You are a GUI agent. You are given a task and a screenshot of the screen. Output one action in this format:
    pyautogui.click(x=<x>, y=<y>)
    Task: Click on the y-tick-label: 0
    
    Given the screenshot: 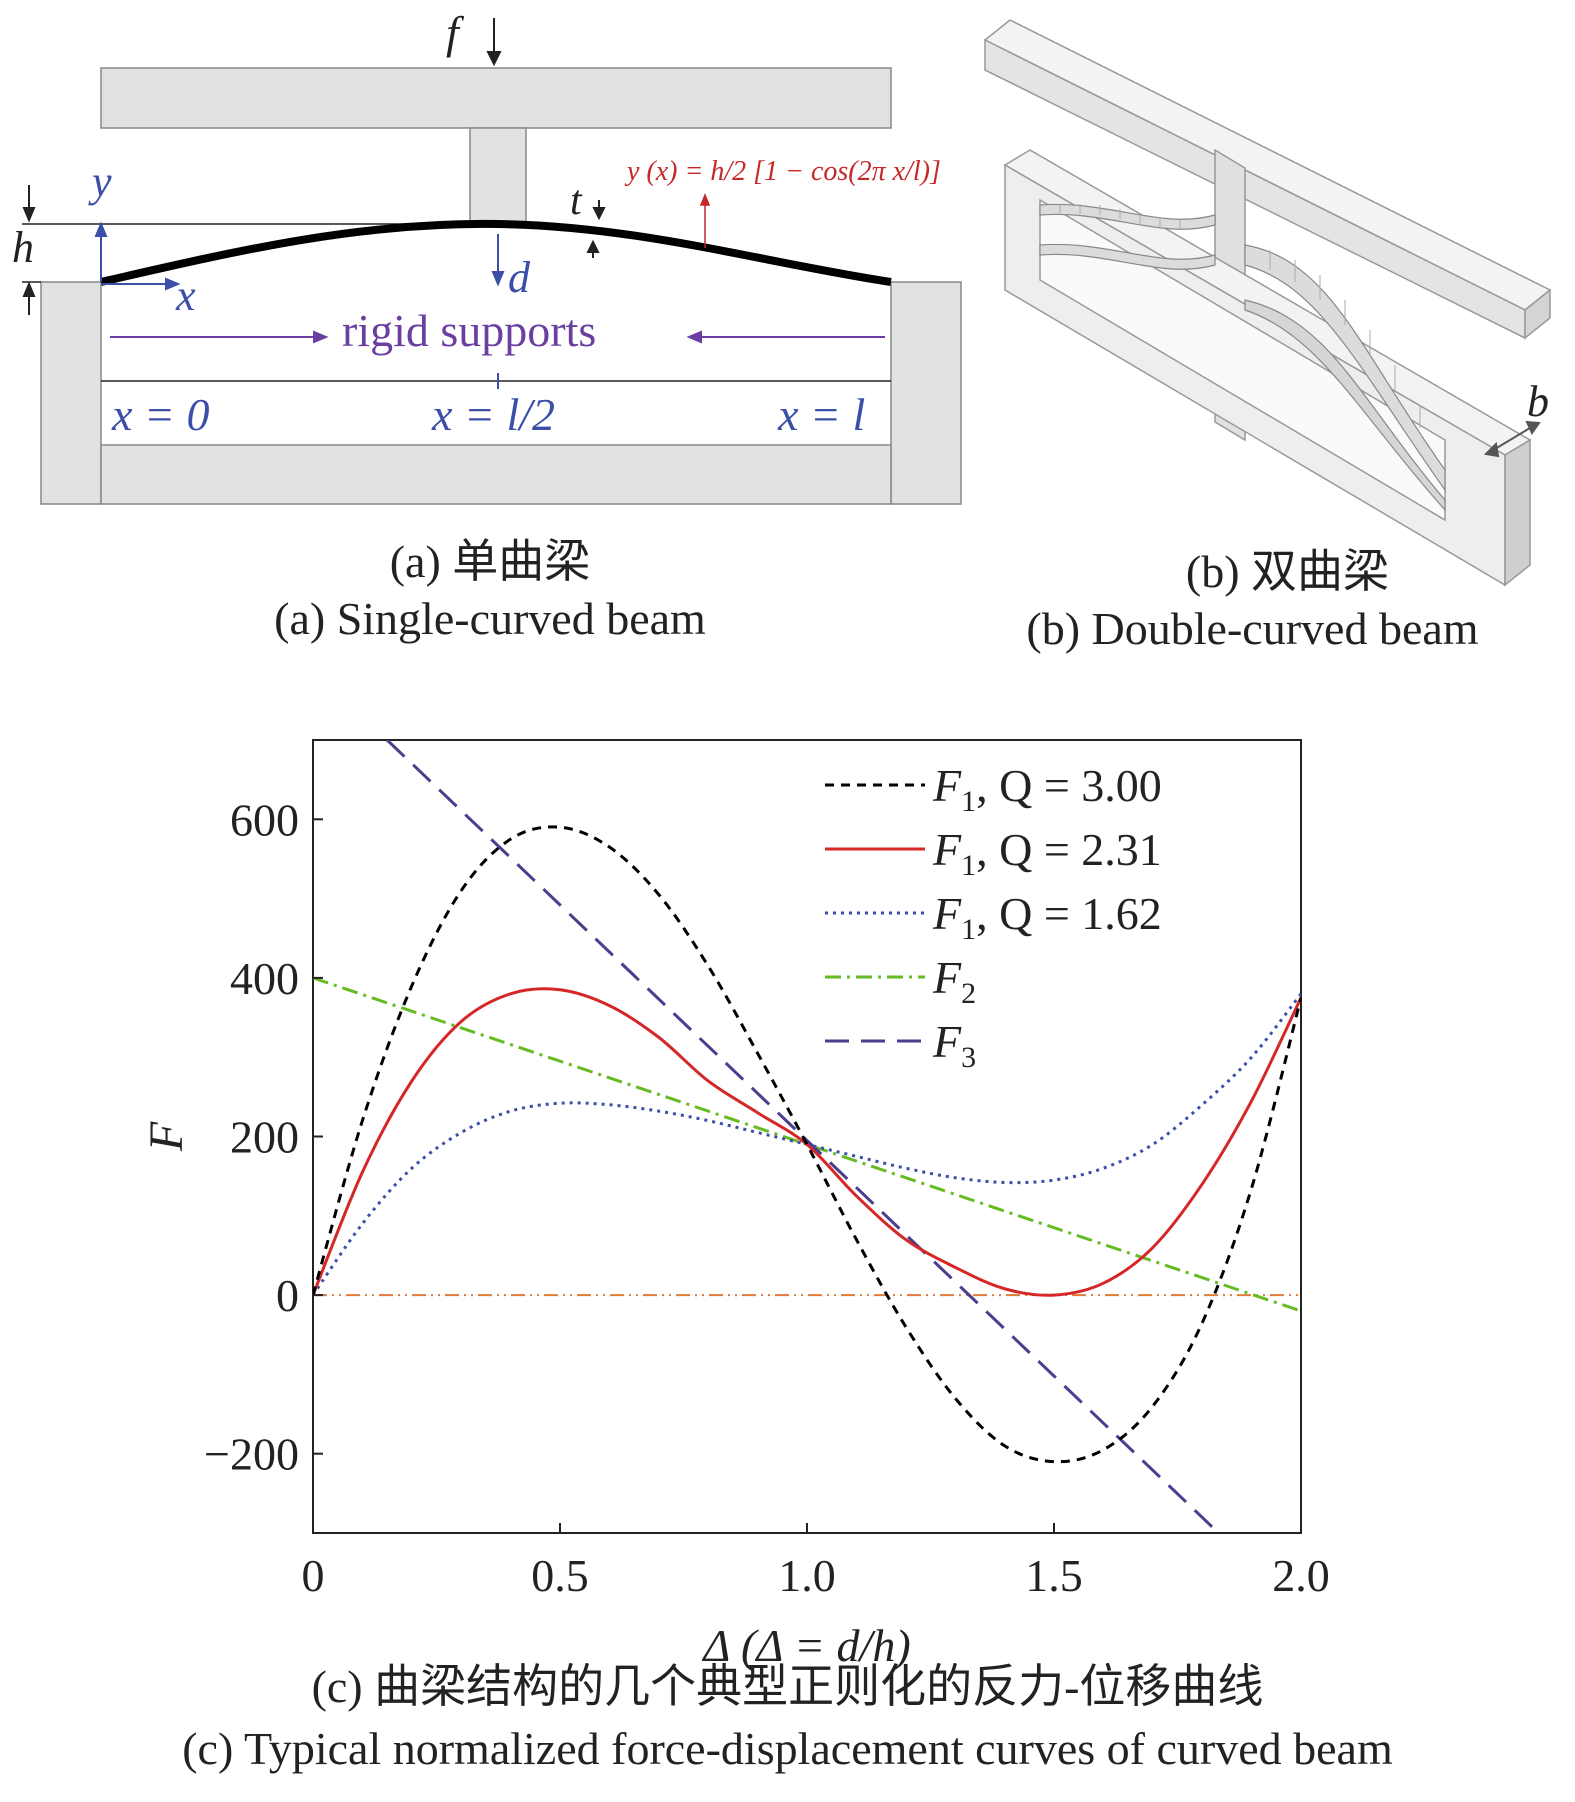 What is the action you would take?
    pyautogui.click(x=287, y=1295)
    